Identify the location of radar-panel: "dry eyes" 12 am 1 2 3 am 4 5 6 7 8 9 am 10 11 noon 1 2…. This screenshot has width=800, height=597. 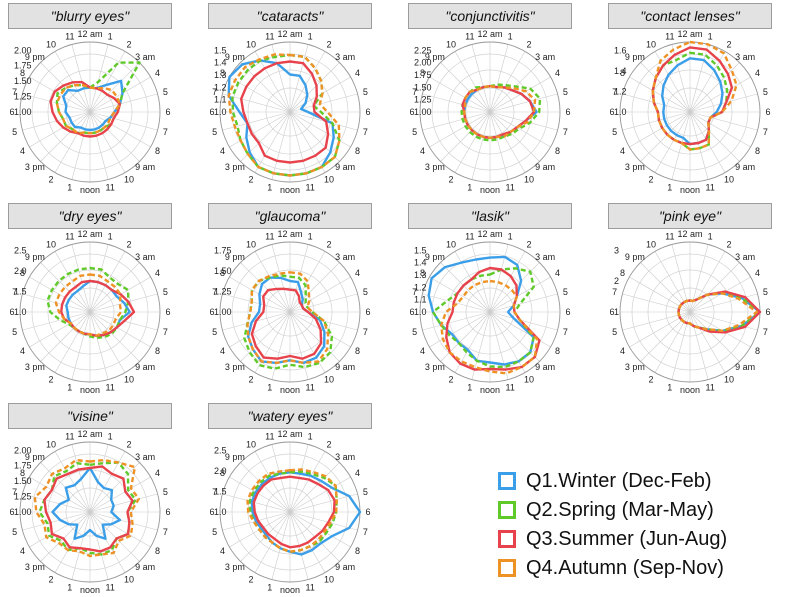
(95, 298).